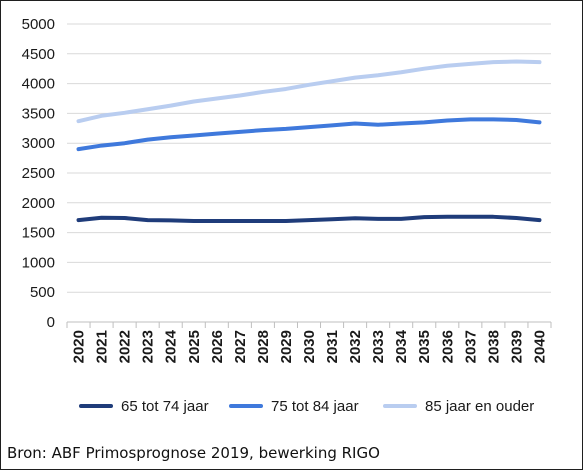  What do you see at coordinates (286, 346) in the screenshot?
I see `x-tick-label: 2029` at bounding box center [286, 346].